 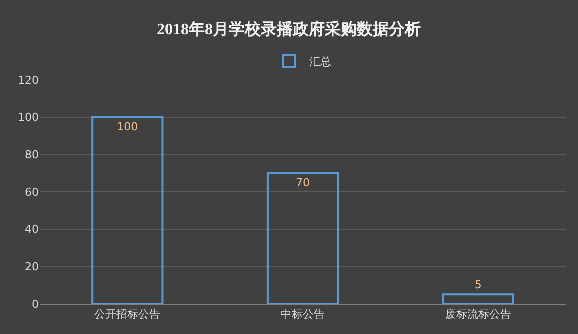 What do you see at coordinates (32, 155) in the screenshot?
I see `y-tick-label: 80` at bounding box center [32, 155].